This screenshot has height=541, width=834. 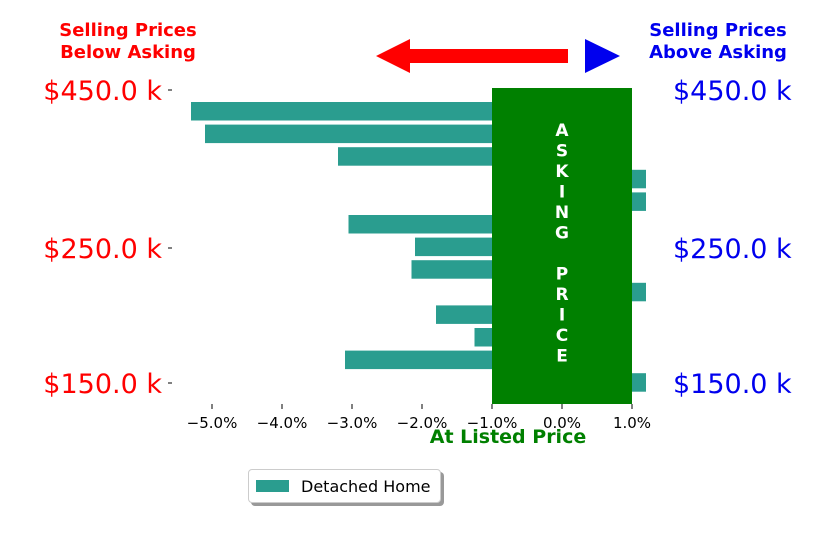 I want to click on x-tick-label: 1.0%, so click(x=632, y=423).